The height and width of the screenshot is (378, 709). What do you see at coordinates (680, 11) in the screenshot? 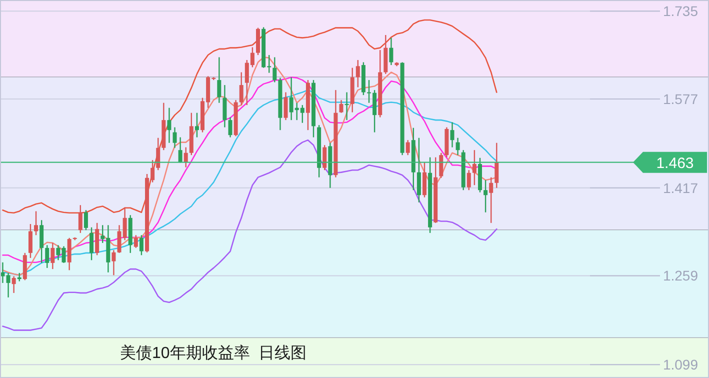
I see `y-tick-label: 1.735` at bounding box center [680, 11].